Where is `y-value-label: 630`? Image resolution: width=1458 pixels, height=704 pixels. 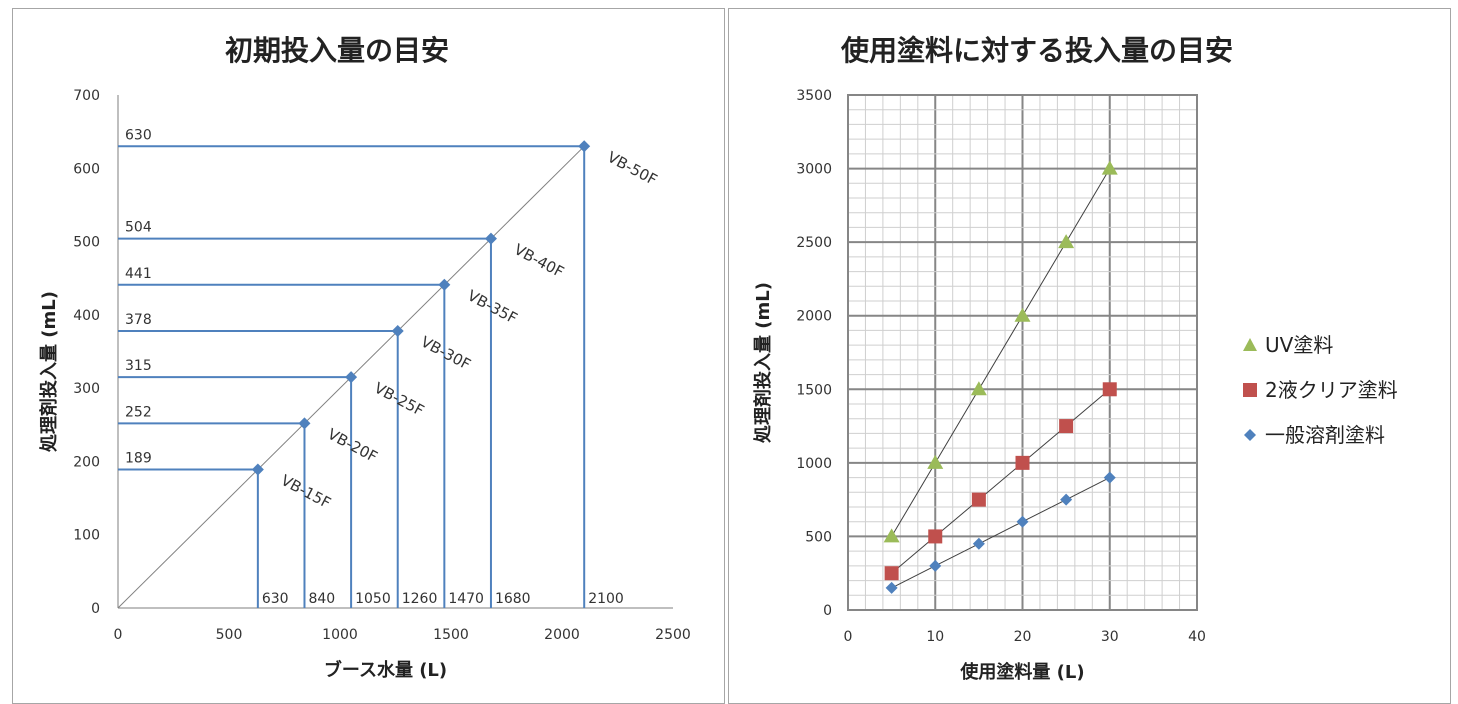 y-value-label: 630 is located at coordinates (138, 135).